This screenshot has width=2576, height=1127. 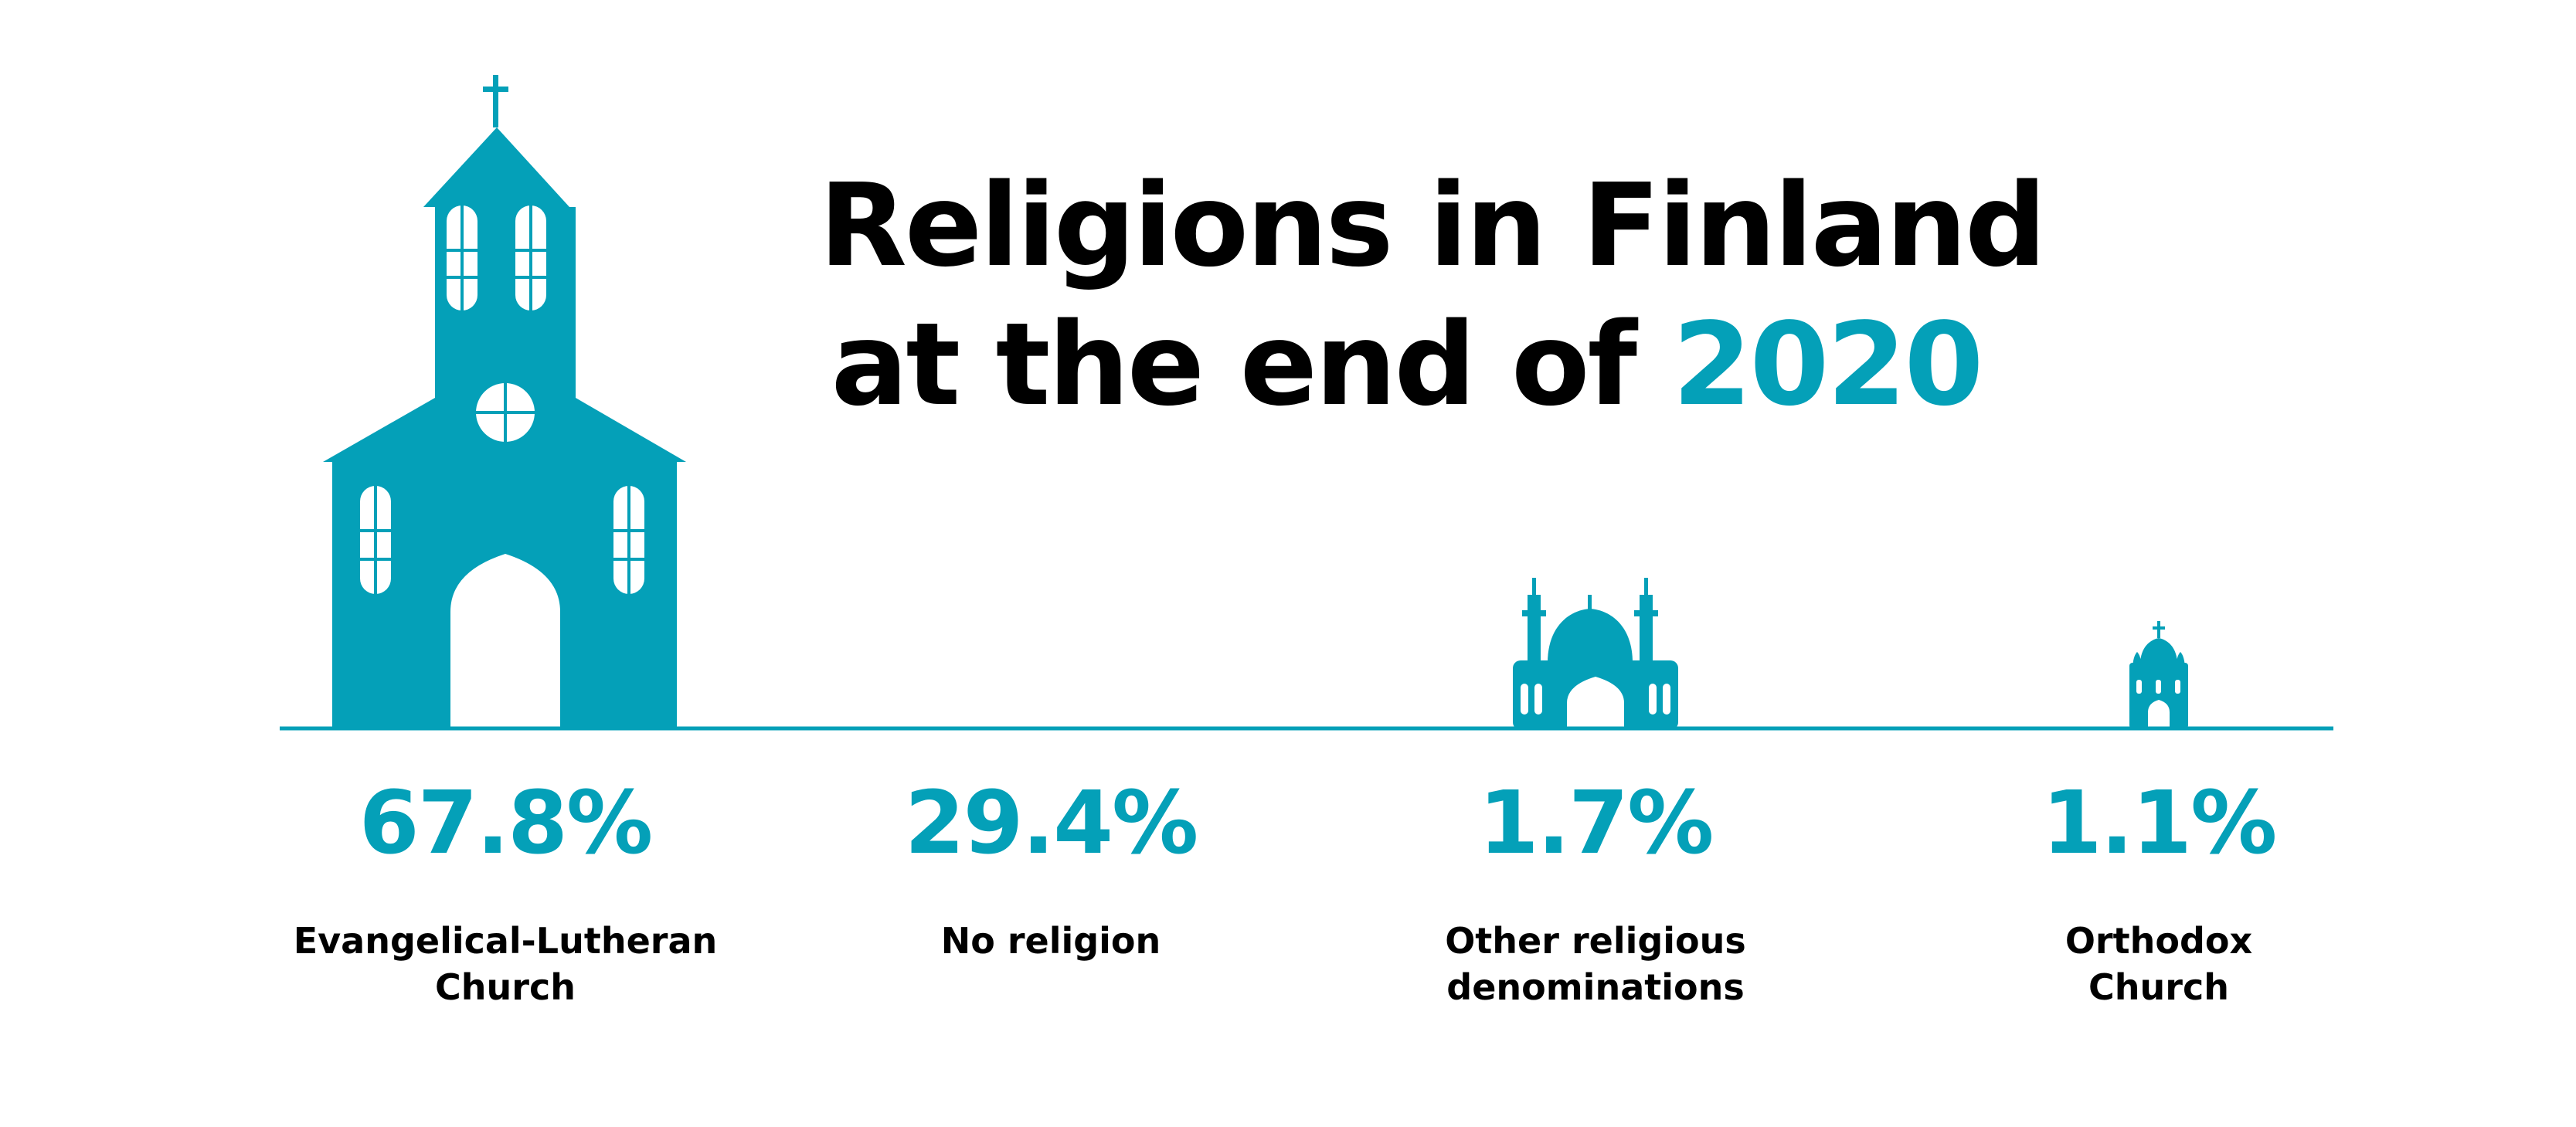 What do you see at coordinates (1595, 941) in the screenshot?
I see `category-label-line: Other religious` at bounding box center [1595, 941].